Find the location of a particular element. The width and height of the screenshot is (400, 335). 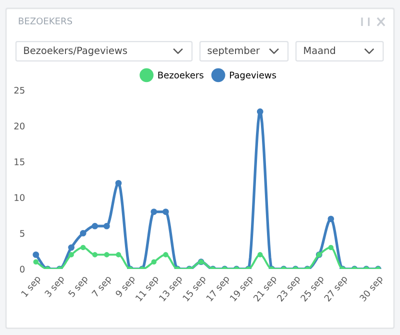

x-tick-label: 15 sep is located at coordinates (195, 289).